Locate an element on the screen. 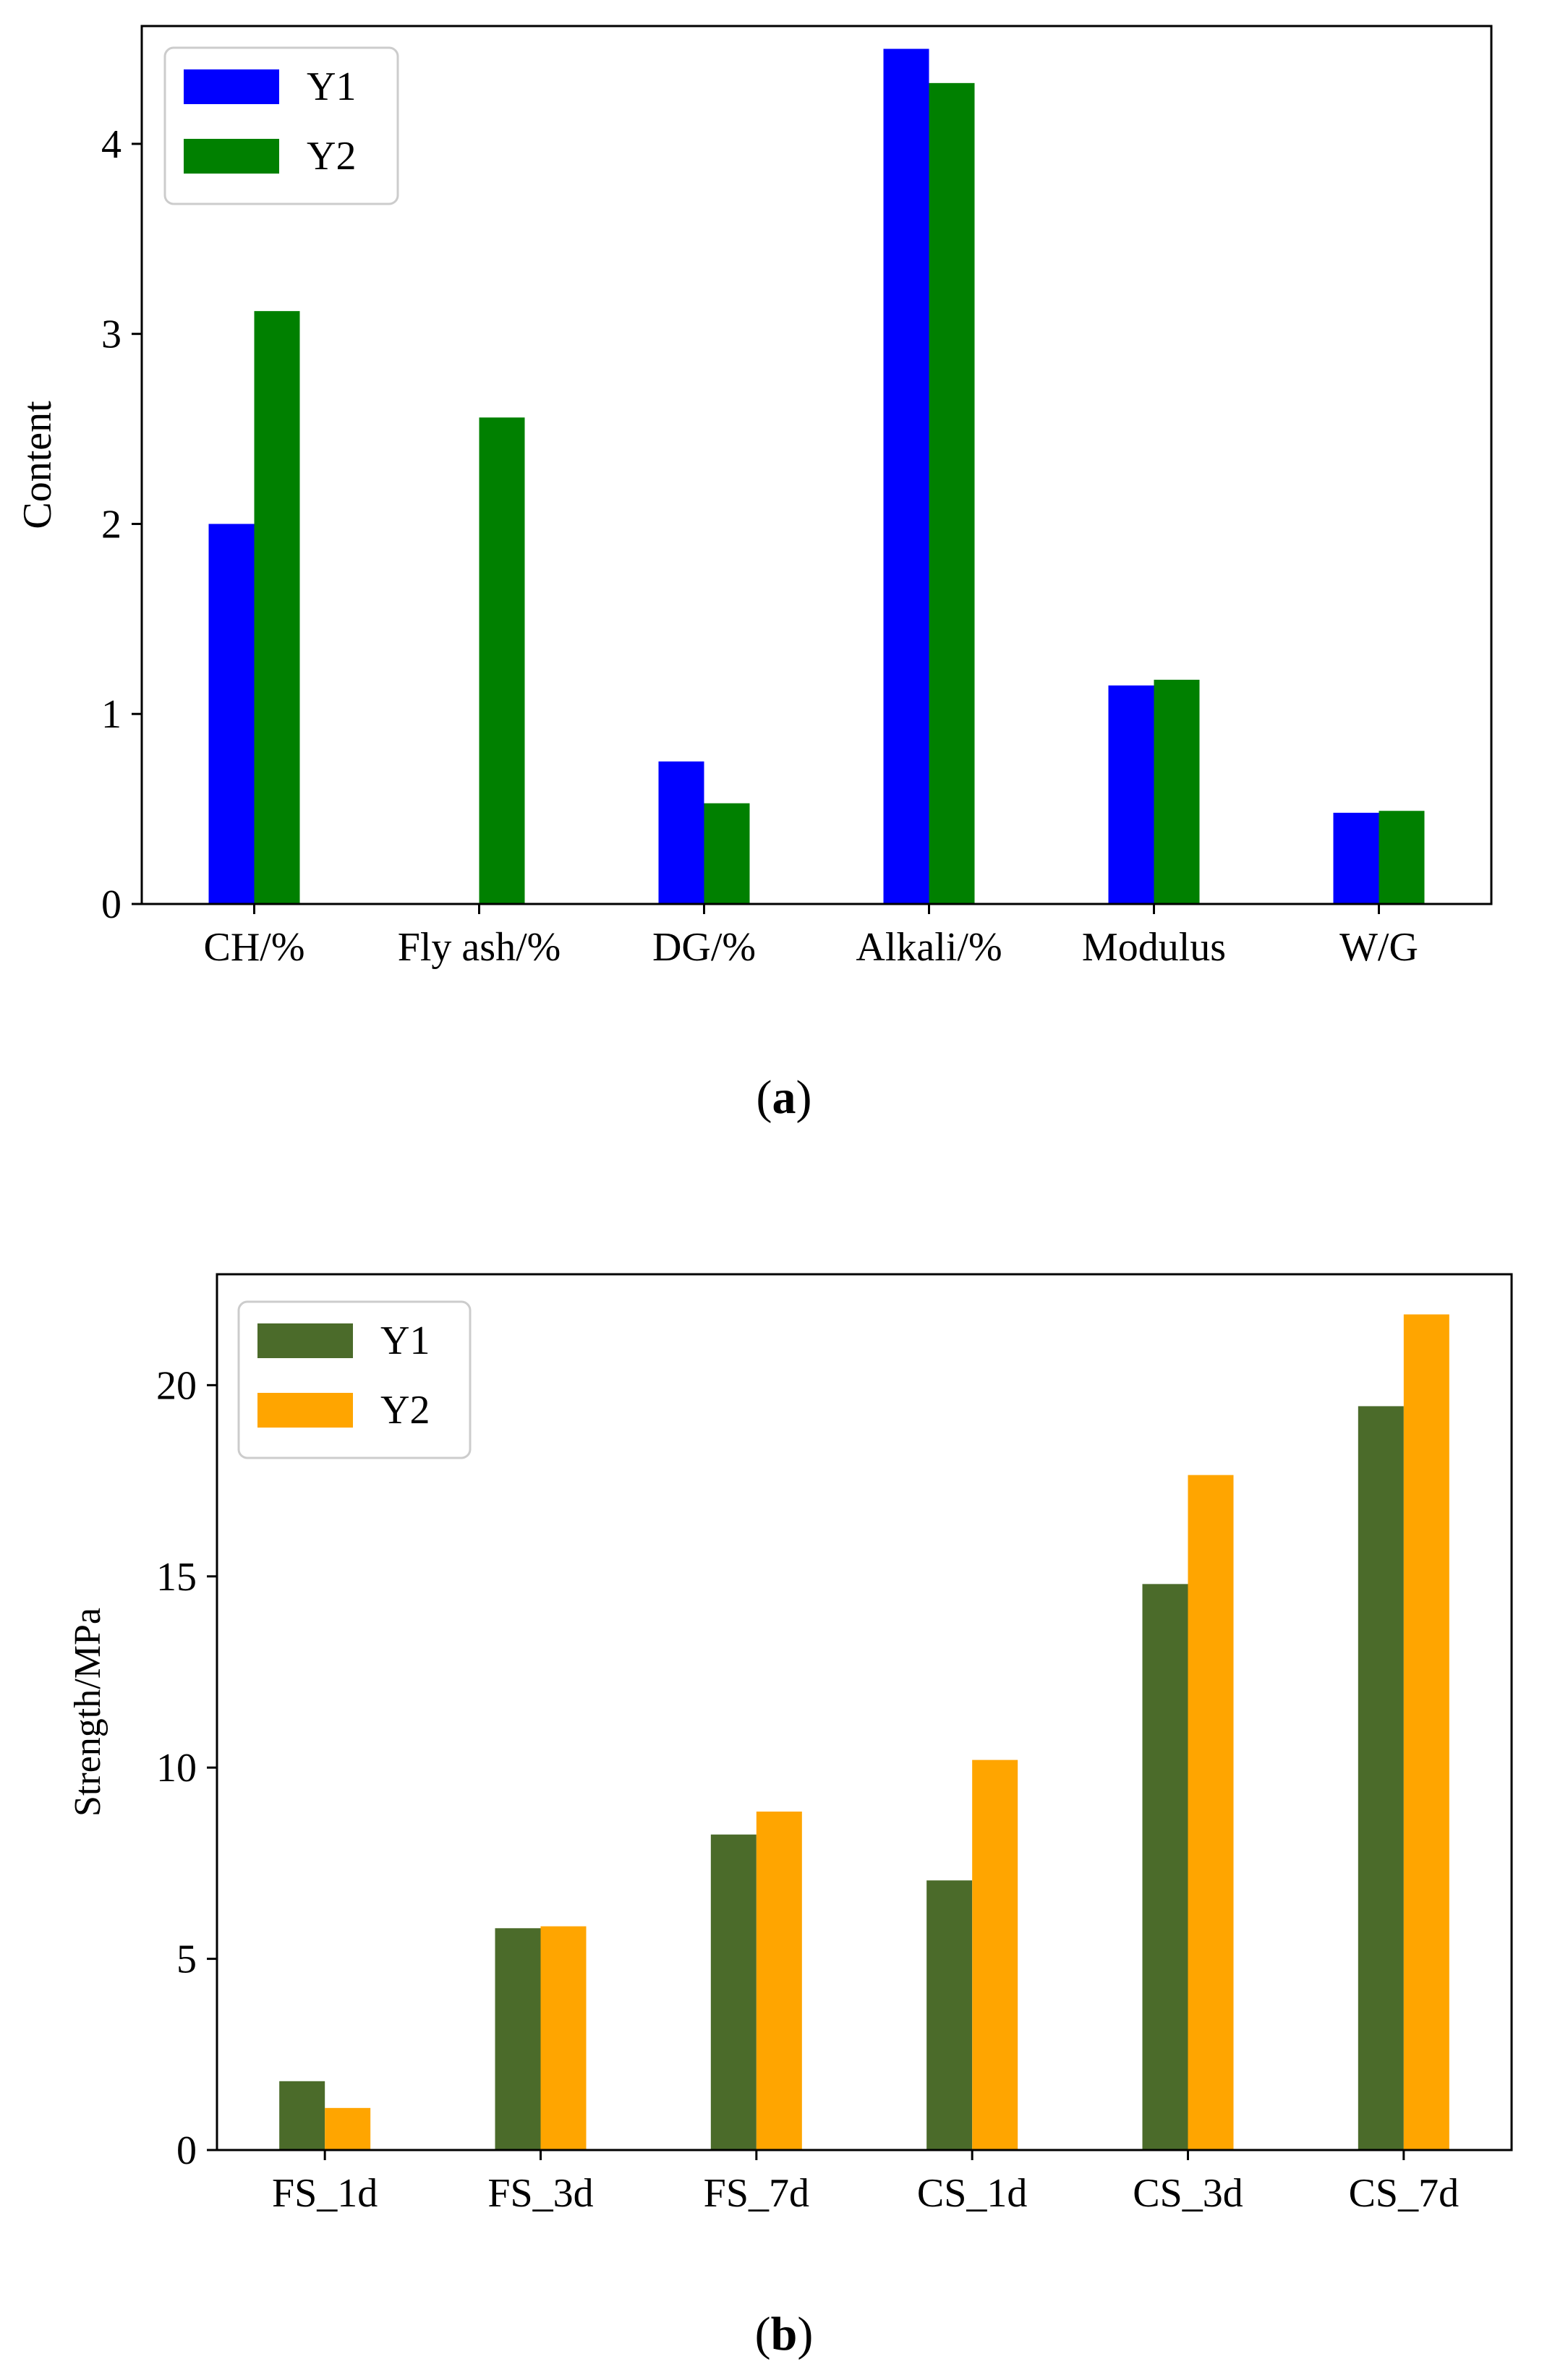 The width and height of the screenshot is (1568, 2380). caption-a: (a) is located at coordinates (784, 1097).